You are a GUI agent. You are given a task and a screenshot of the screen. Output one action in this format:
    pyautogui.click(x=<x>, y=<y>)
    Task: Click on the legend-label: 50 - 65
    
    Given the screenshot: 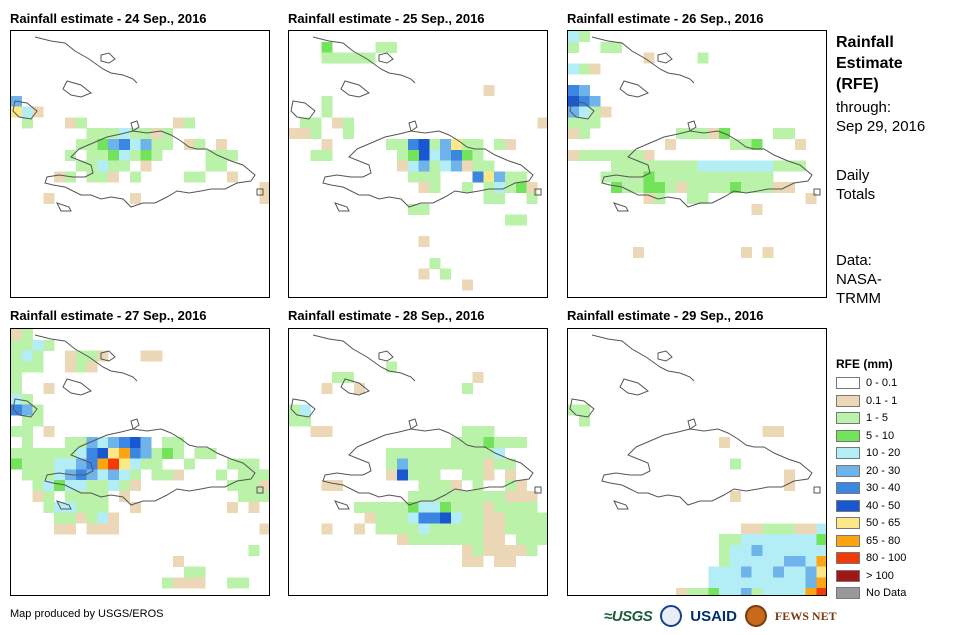 What is the action you would take?
    pyautogui.click(x=883, y=523)
    